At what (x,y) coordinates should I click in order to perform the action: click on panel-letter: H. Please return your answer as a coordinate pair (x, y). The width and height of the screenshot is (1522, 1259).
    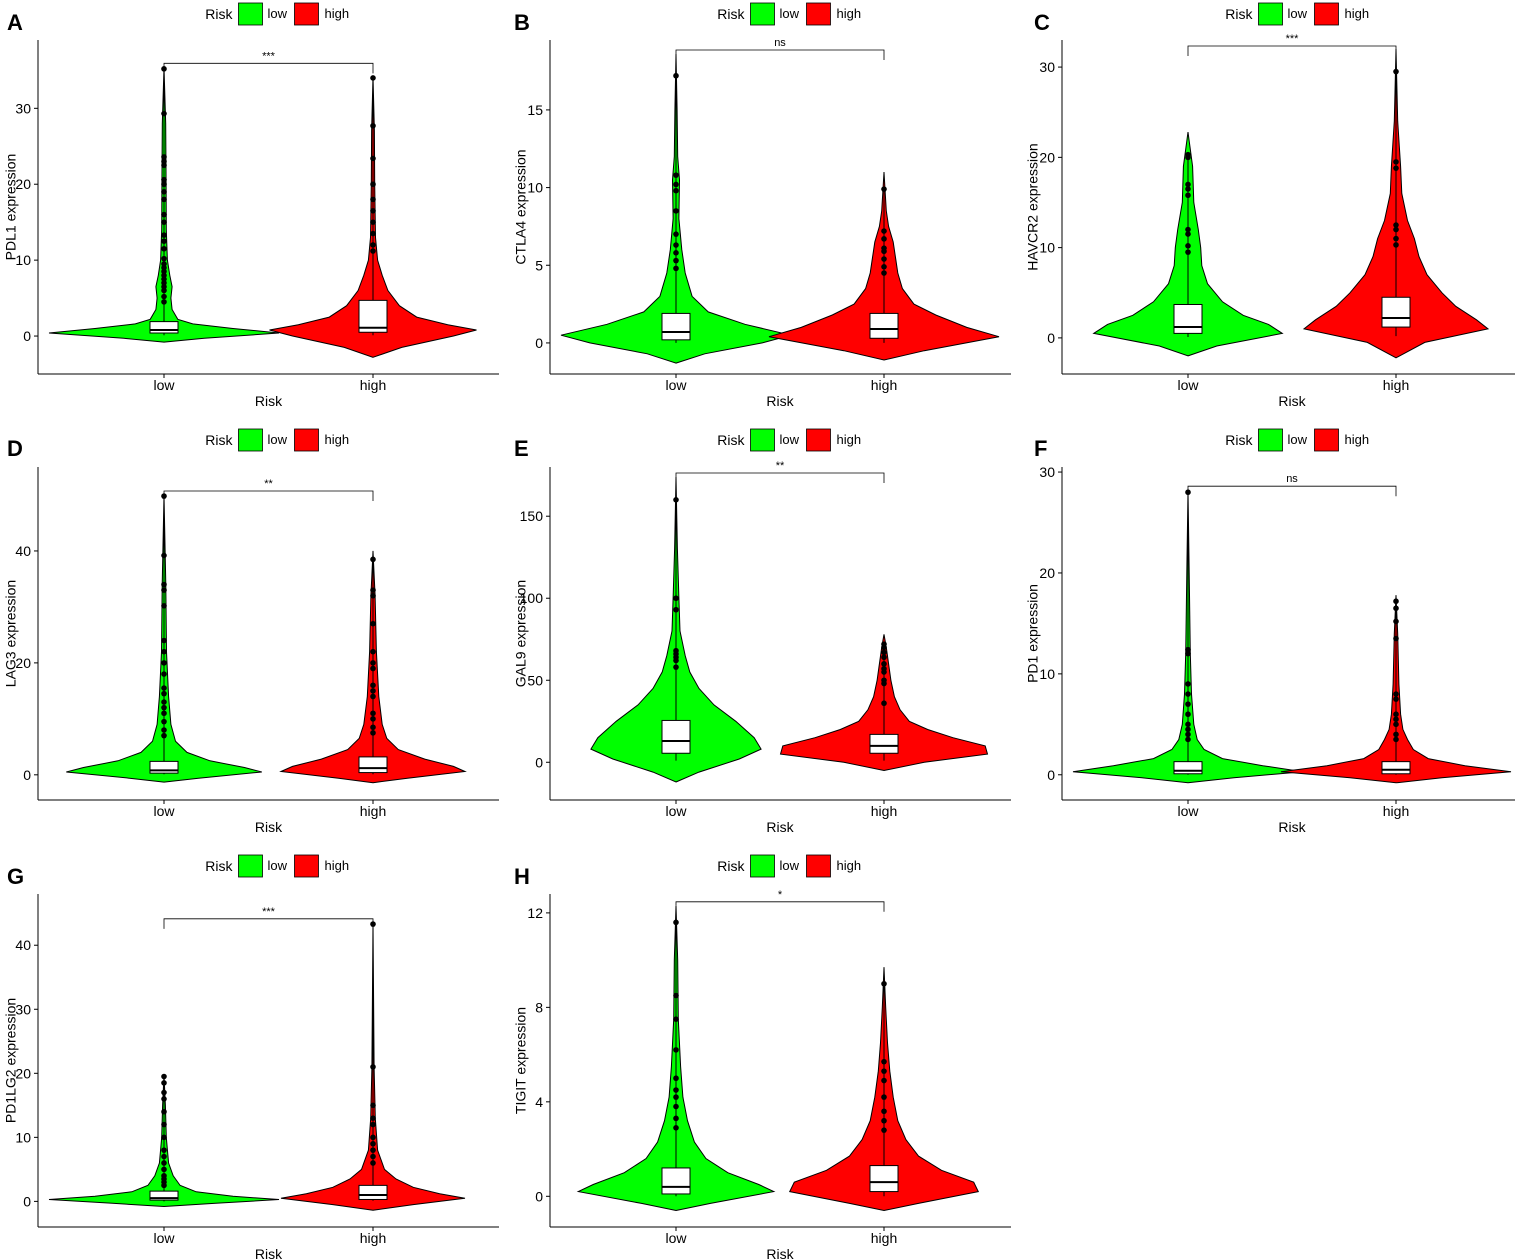
    Looking at the image, I should click on (522, 876).